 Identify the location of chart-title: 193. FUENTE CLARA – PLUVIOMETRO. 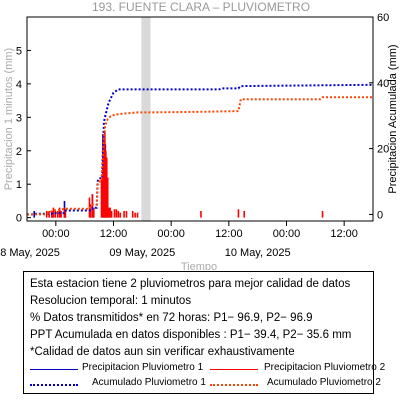
(201, 7).